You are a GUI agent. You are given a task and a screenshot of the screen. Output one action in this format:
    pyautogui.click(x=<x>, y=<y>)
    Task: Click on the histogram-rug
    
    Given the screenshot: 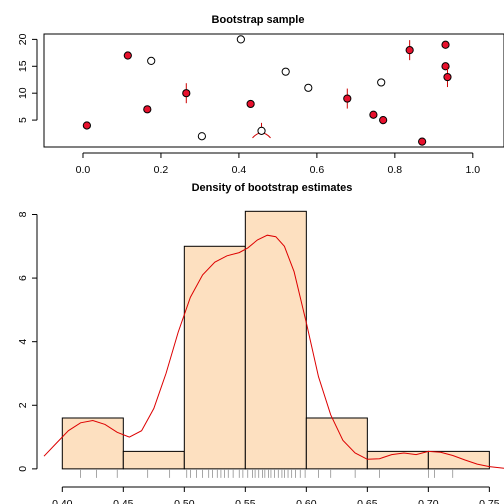 What is the action you would take?
    pyautogui.click(x=267, y=473)
    